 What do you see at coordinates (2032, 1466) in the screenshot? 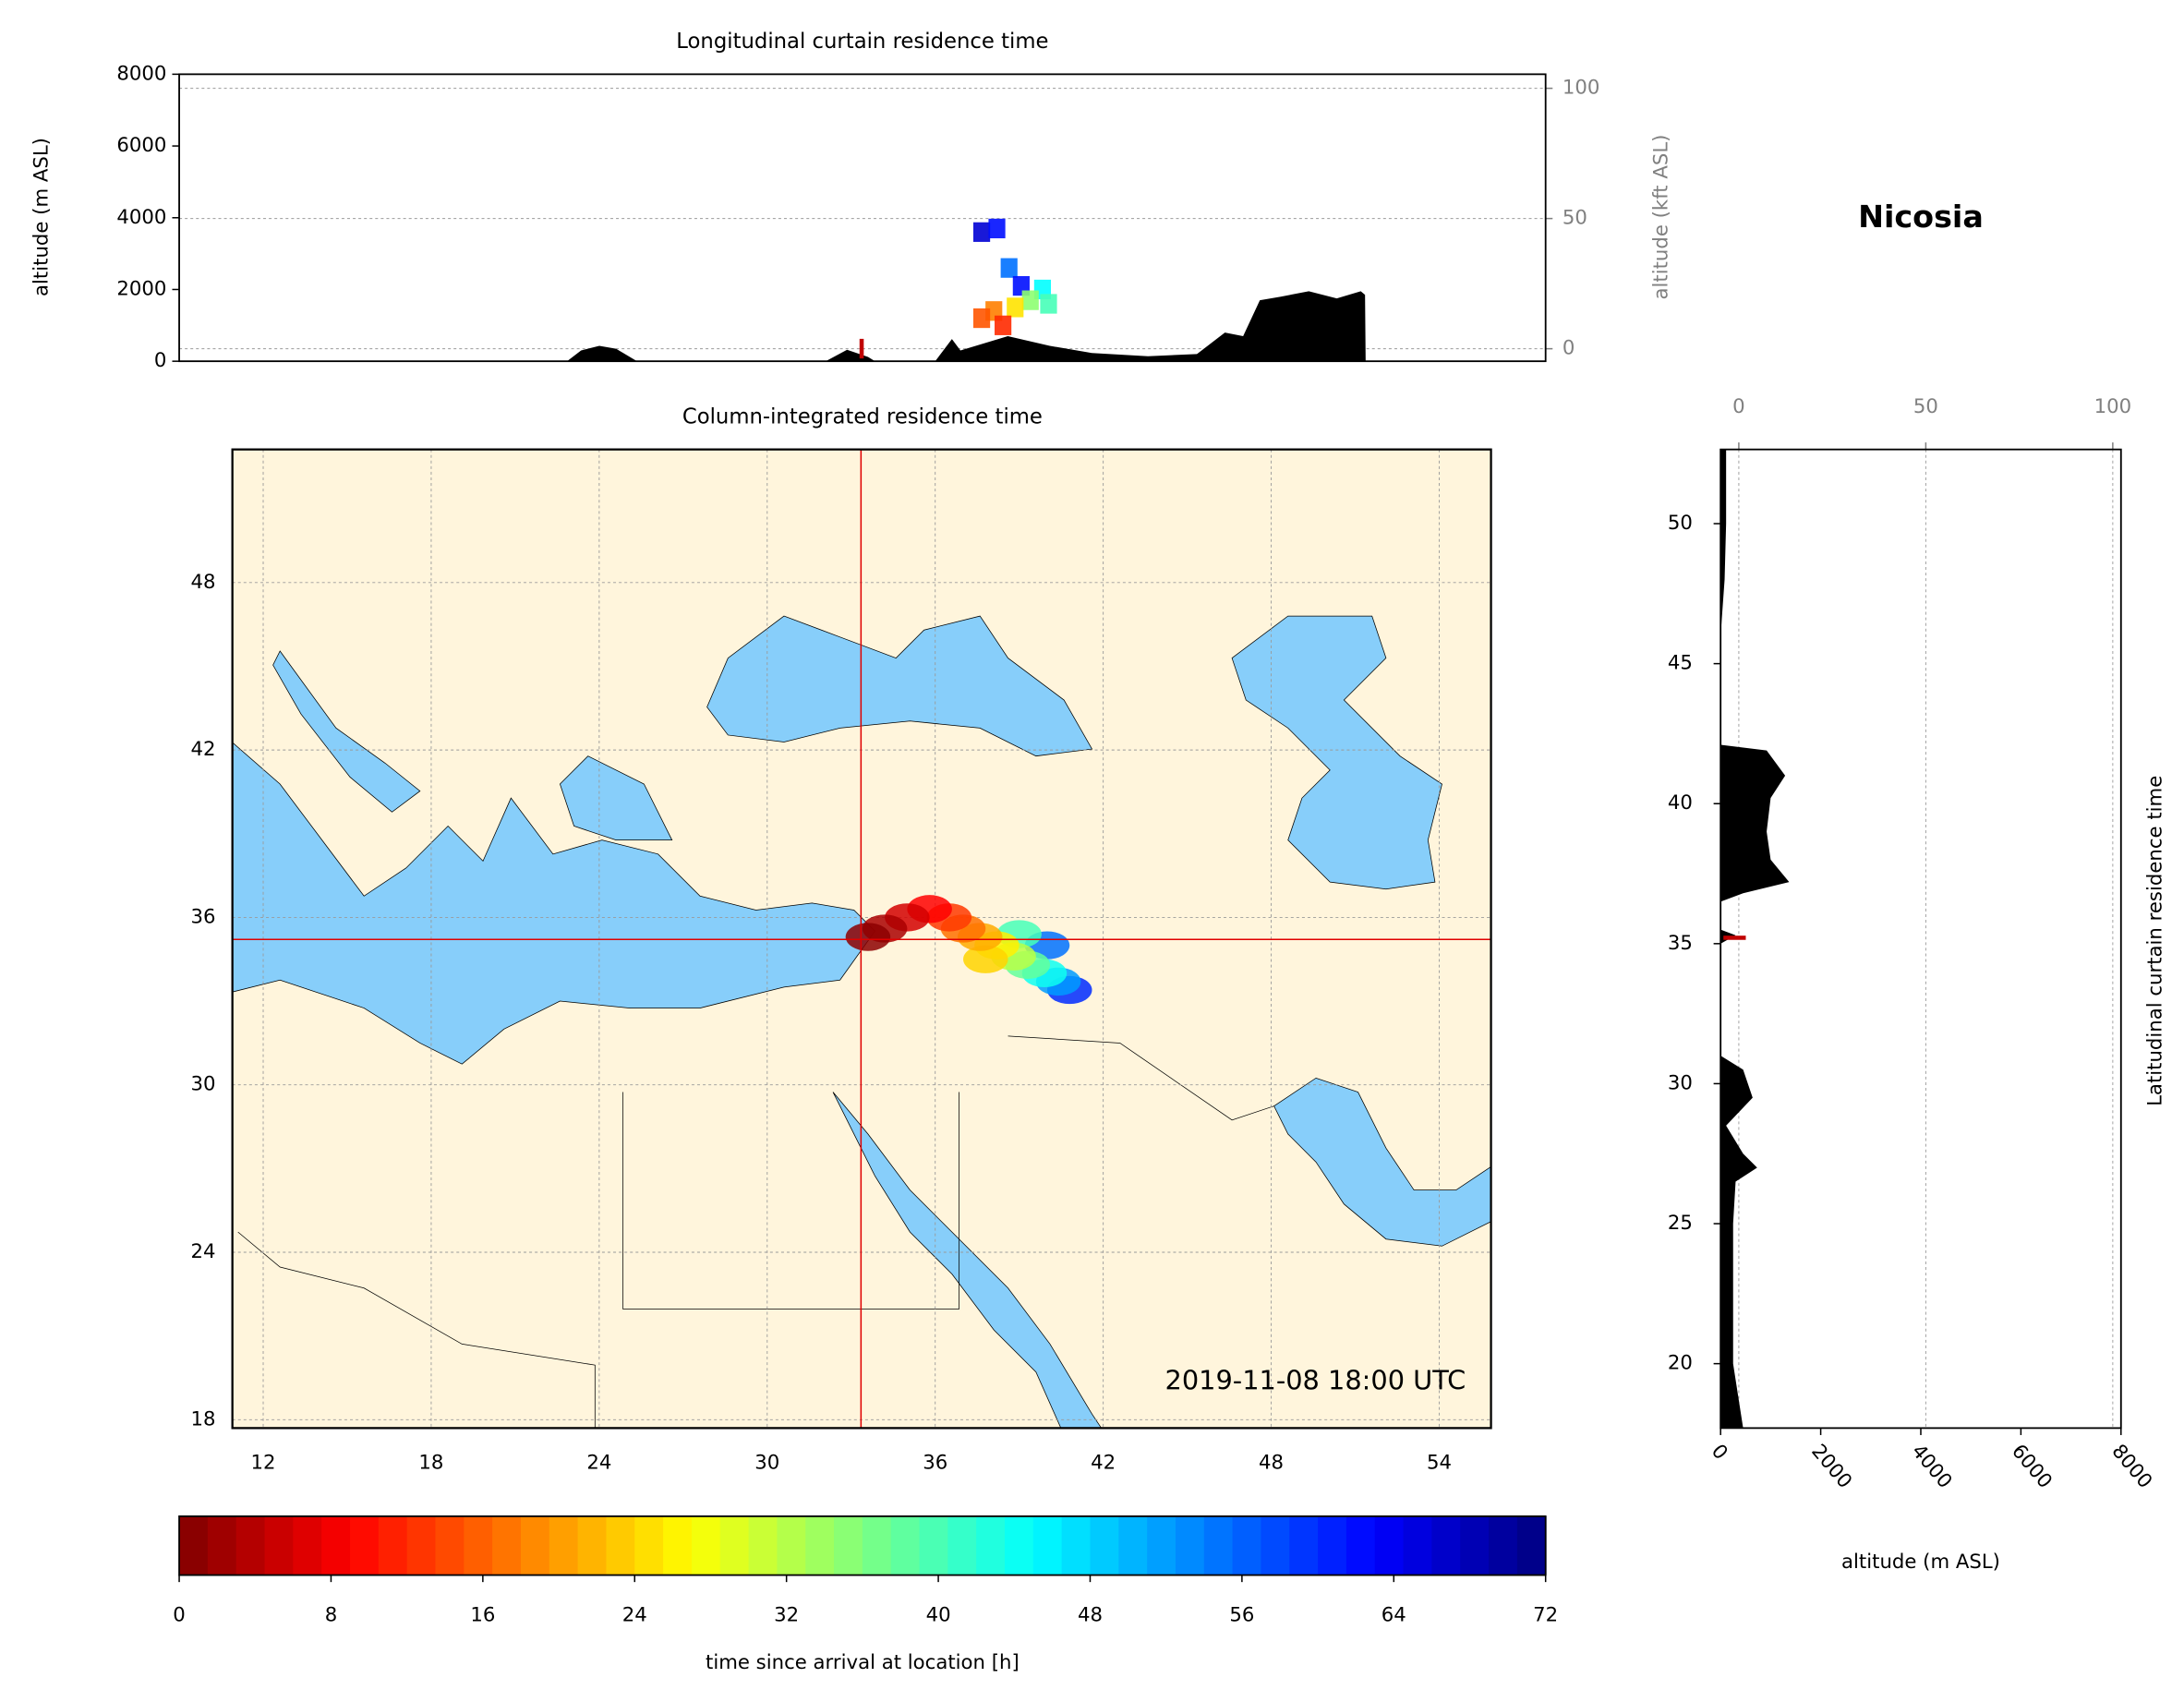
I see `x-tick-label: 6000` at bounding box center [2032, 1466].